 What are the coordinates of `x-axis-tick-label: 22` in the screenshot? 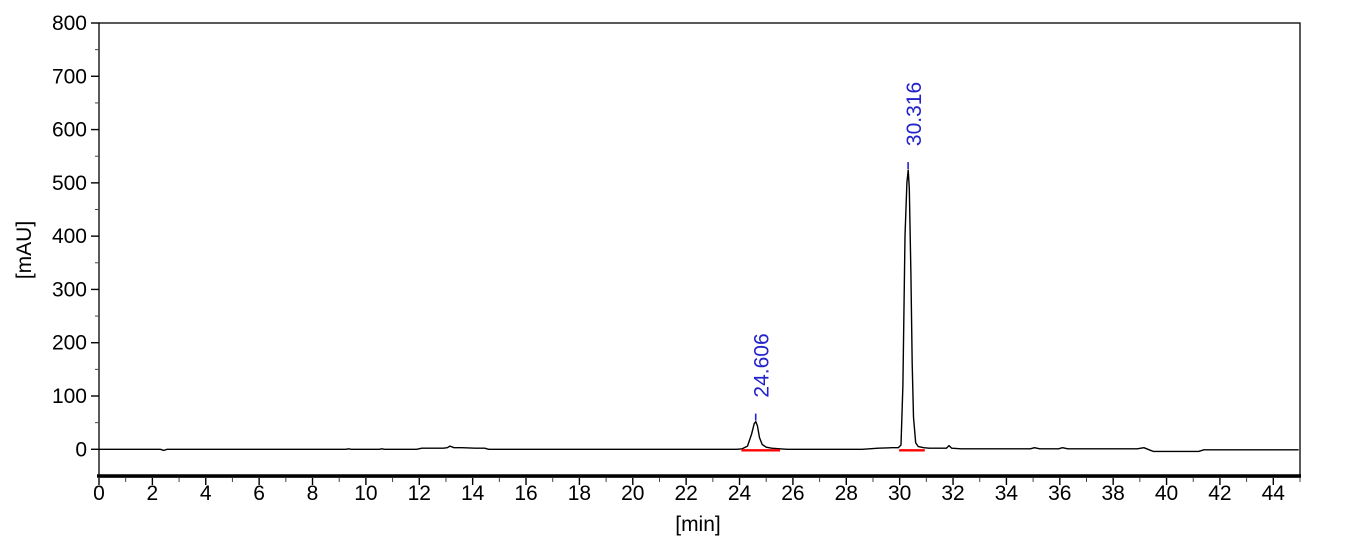 It's located at (685, 493).